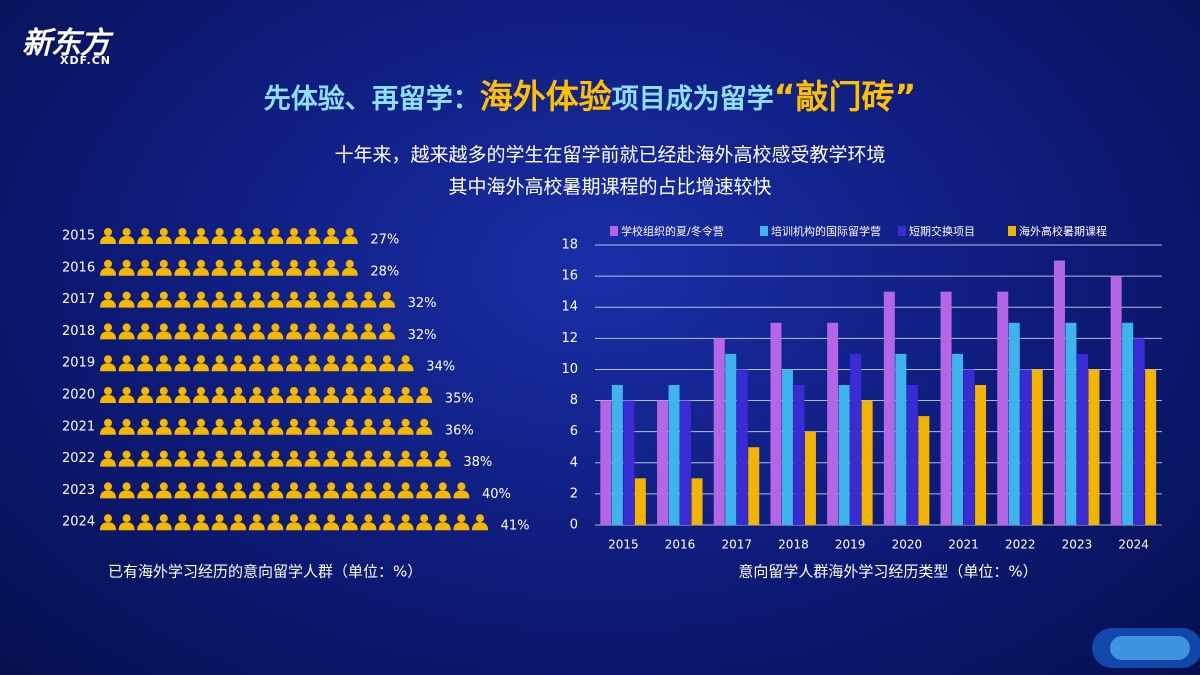 This screenshot has width=1200, height=675. Describe the element at coordinates (440, 367) in the screenshot. I see `value-label: 34%` at that location.